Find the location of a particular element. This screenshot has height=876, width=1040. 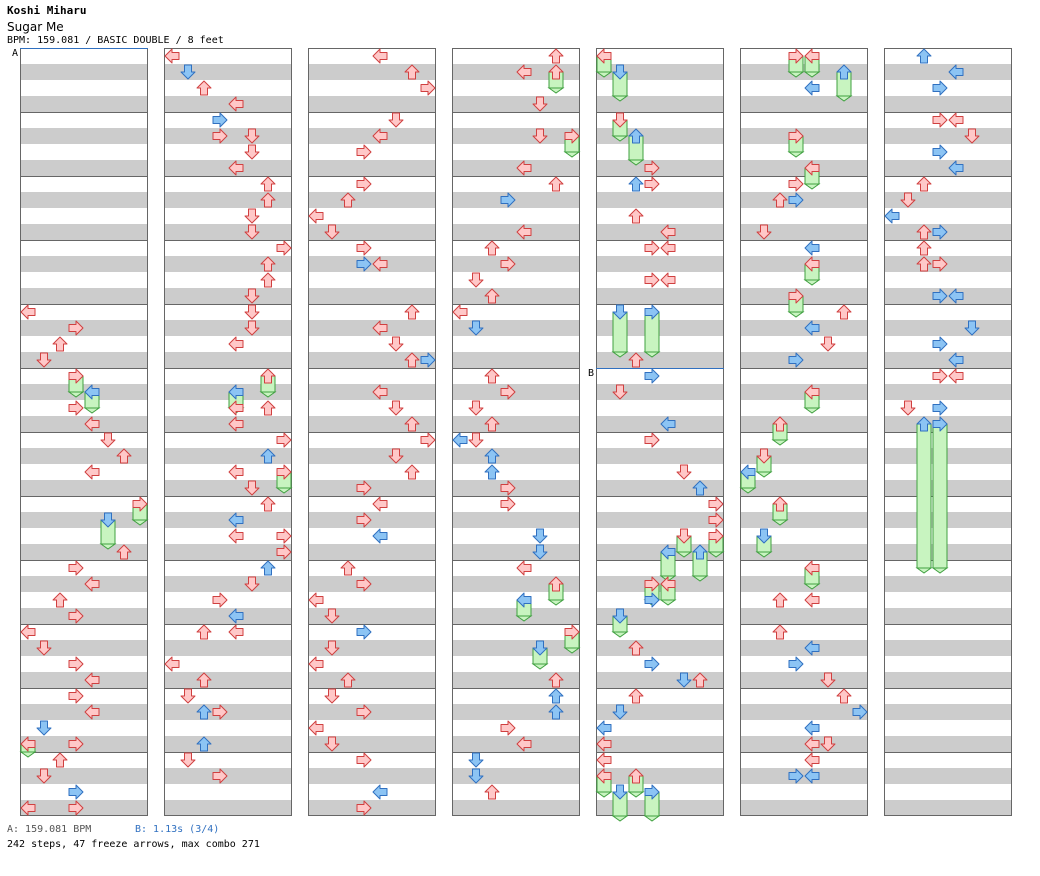

bpm-legend: A: 159.081 BPM is located at coordinates (49, 829).